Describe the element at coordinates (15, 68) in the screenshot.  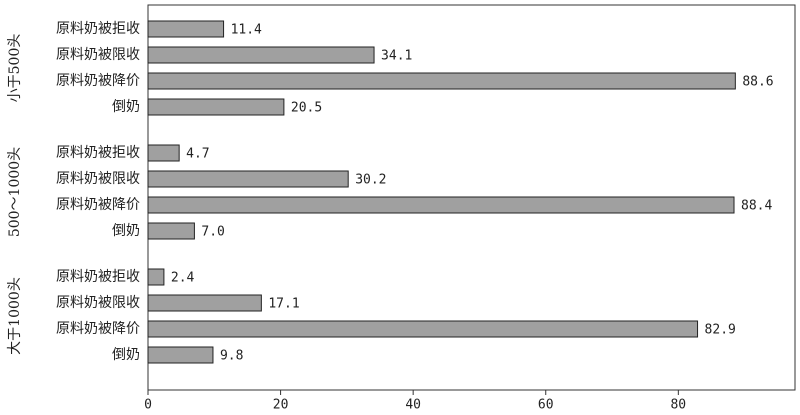
I see `group-label: 小于500头` at that location.